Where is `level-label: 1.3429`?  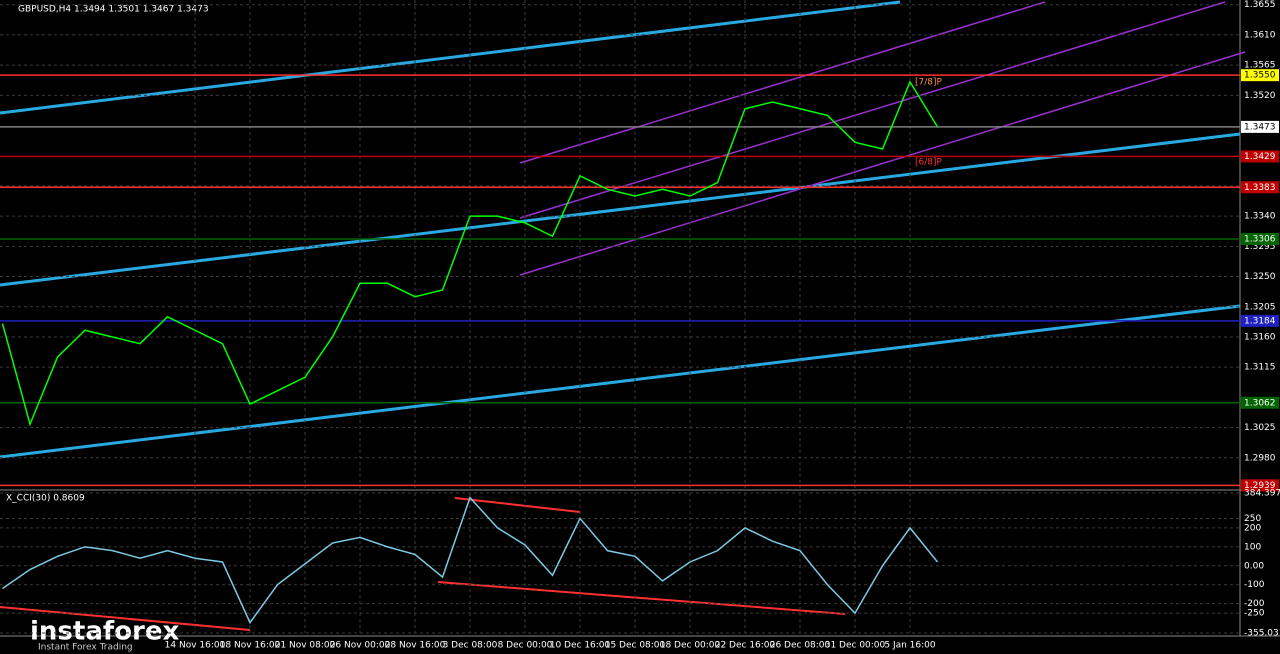
level-label: 1.3429 is located at coordinates (1260, 157).